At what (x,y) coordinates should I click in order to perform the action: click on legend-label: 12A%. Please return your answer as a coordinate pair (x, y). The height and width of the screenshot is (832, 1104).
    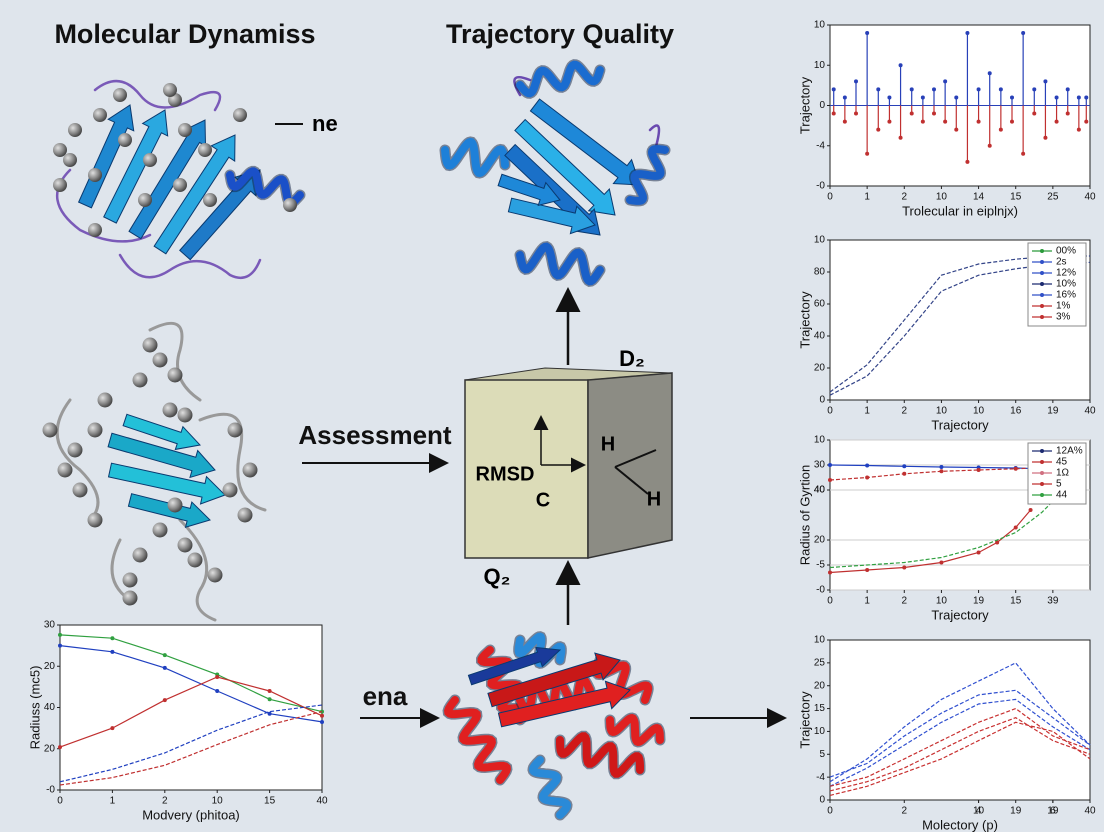
    Looking at the image, I should click on (1069, 451).